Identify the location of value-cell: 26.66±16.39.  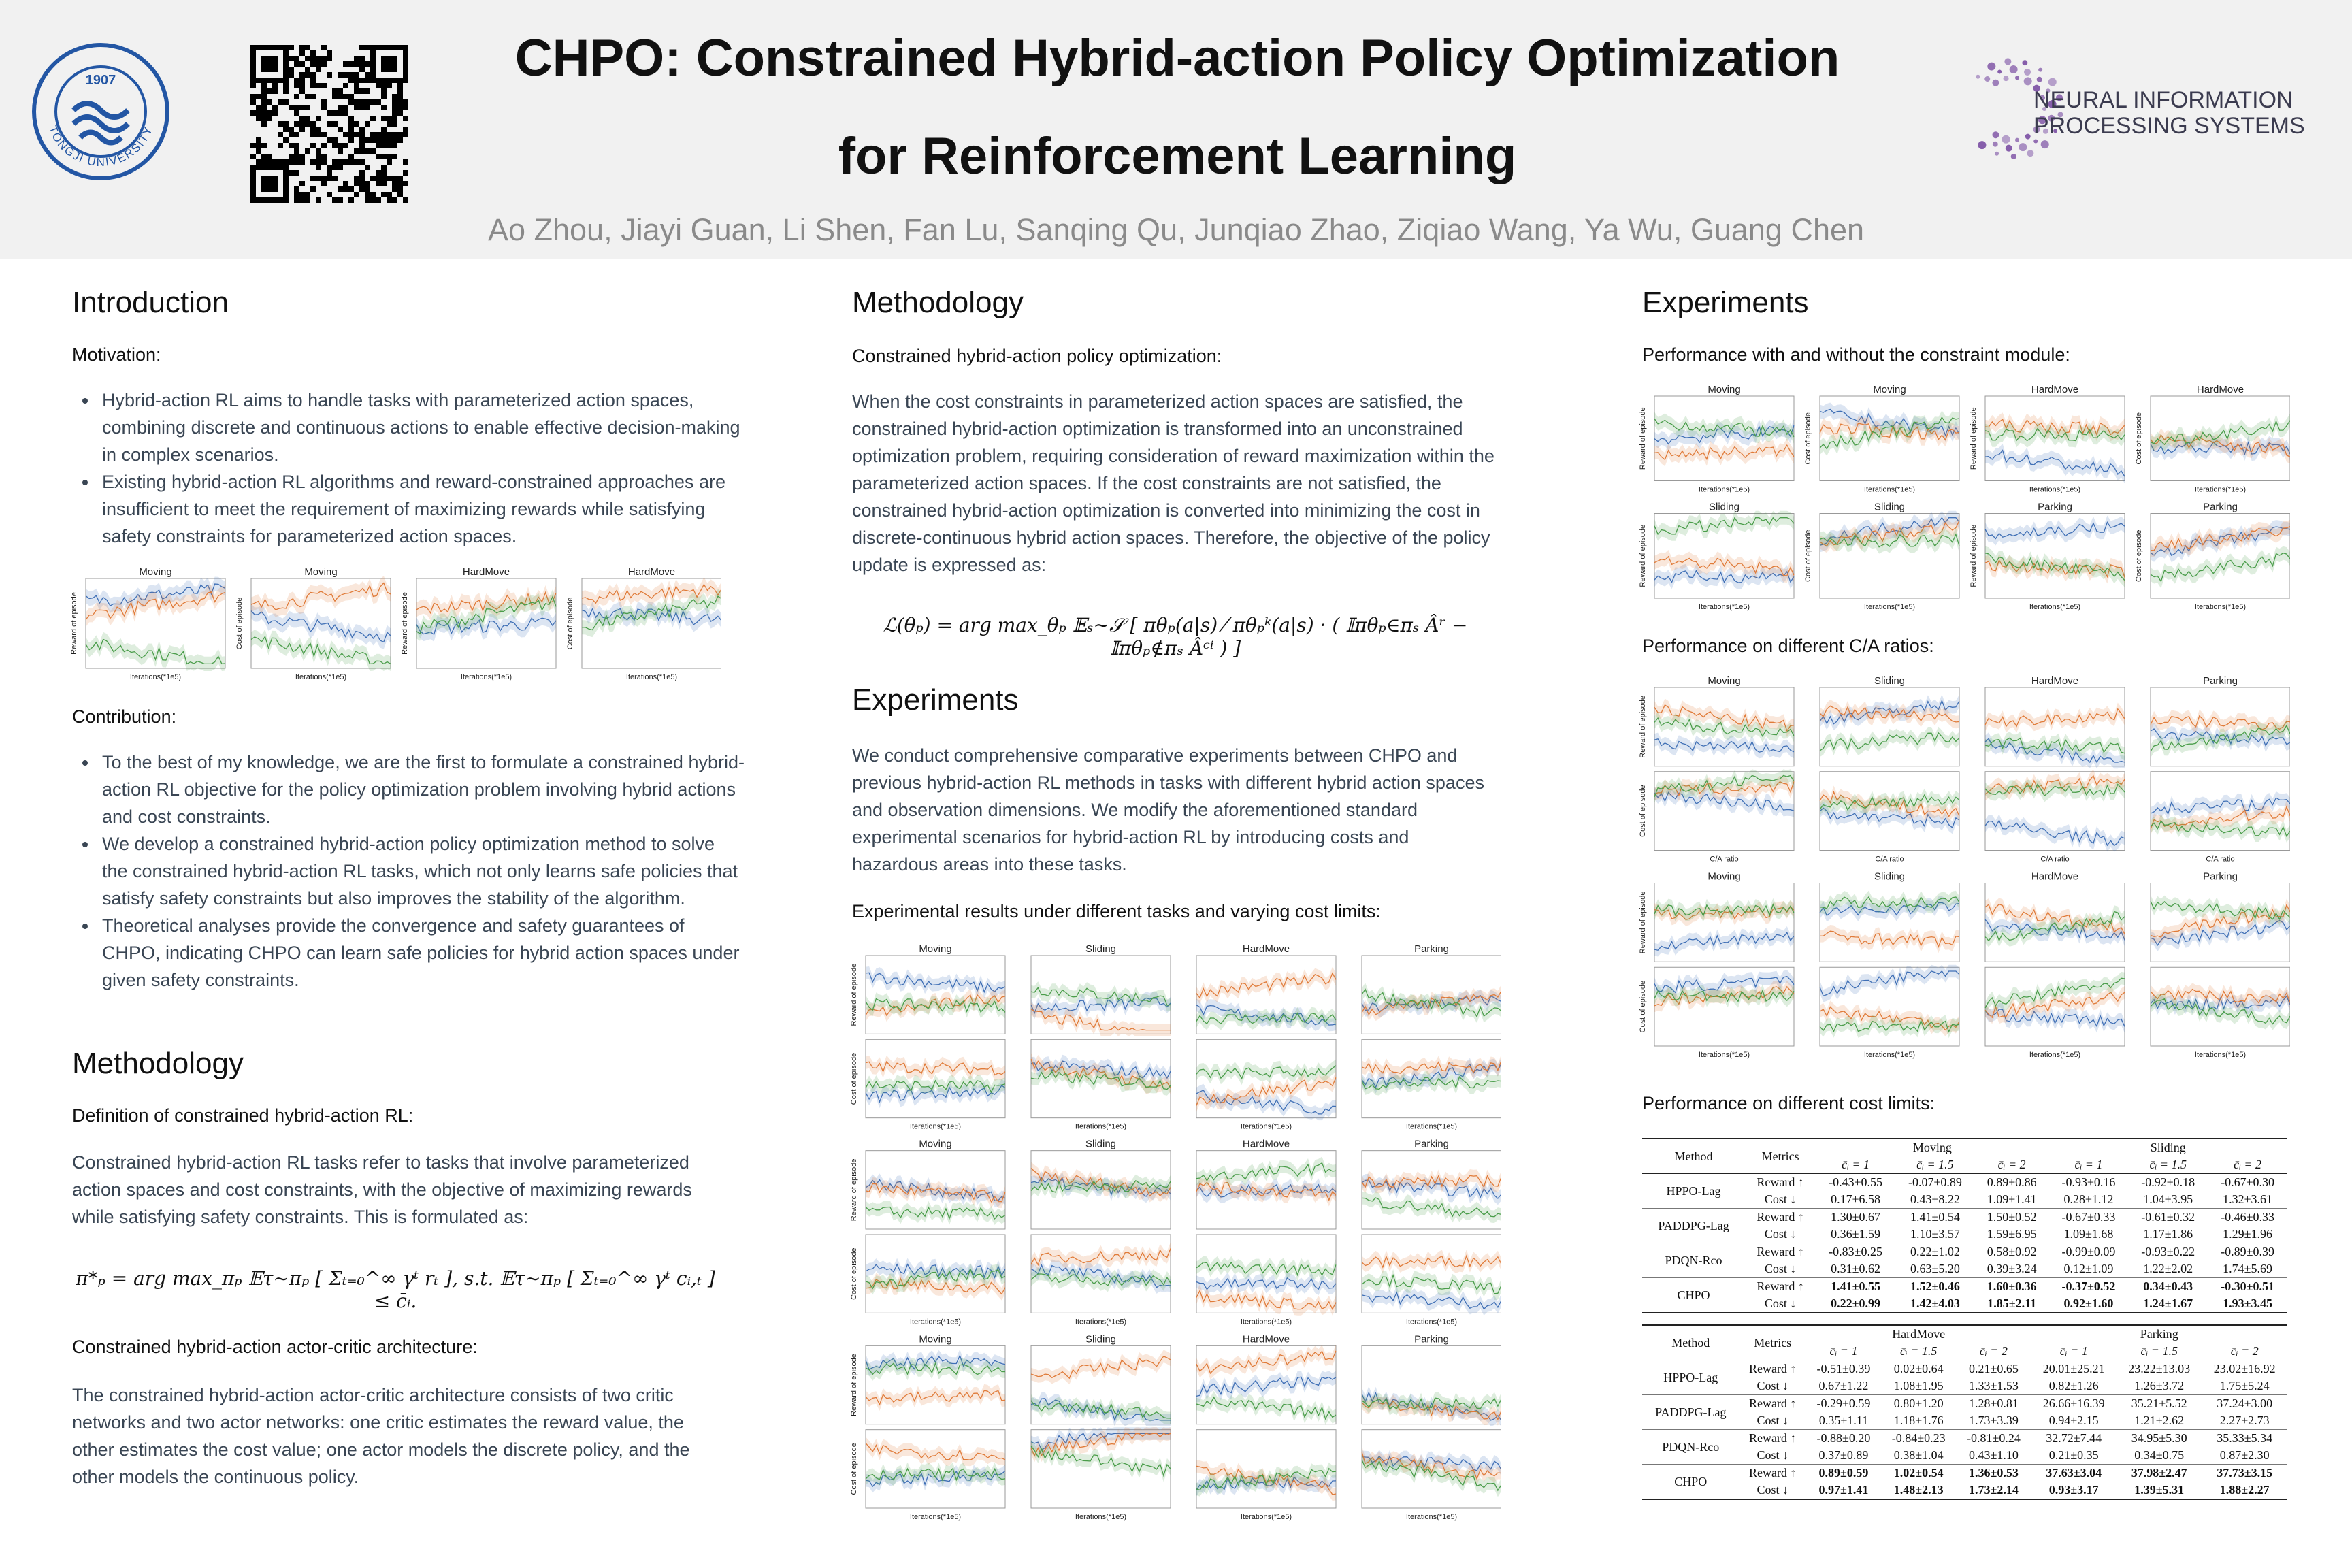
(2074, 1403).